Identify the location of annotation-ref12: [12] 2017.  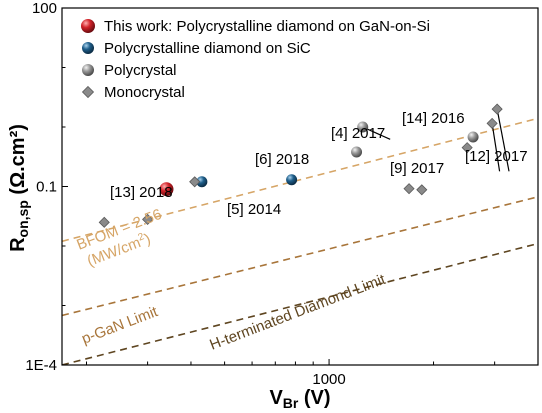
(496, 156).